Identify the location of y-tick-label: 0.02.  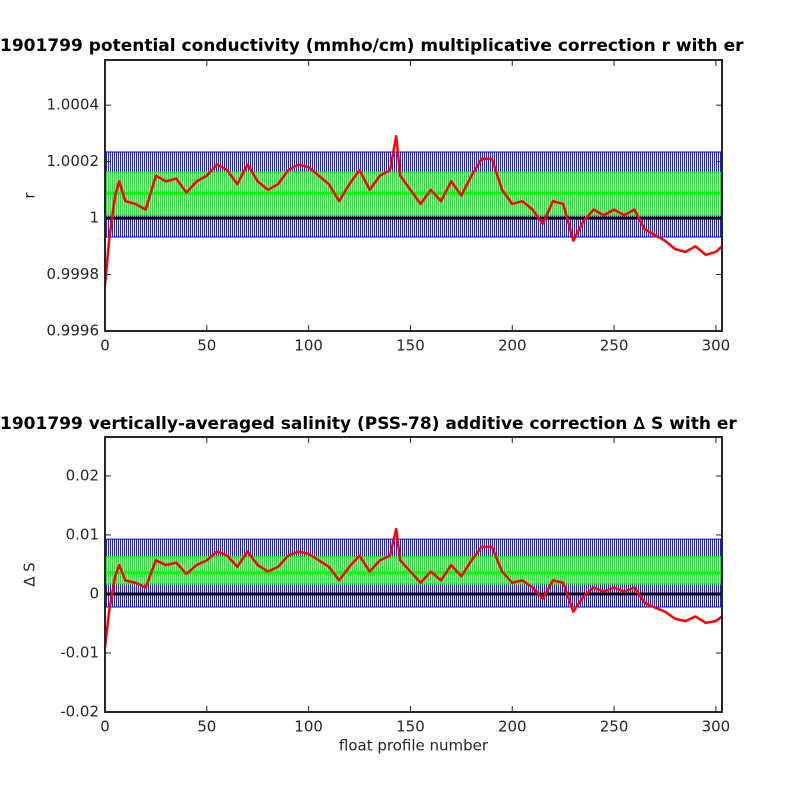
(82, 475).